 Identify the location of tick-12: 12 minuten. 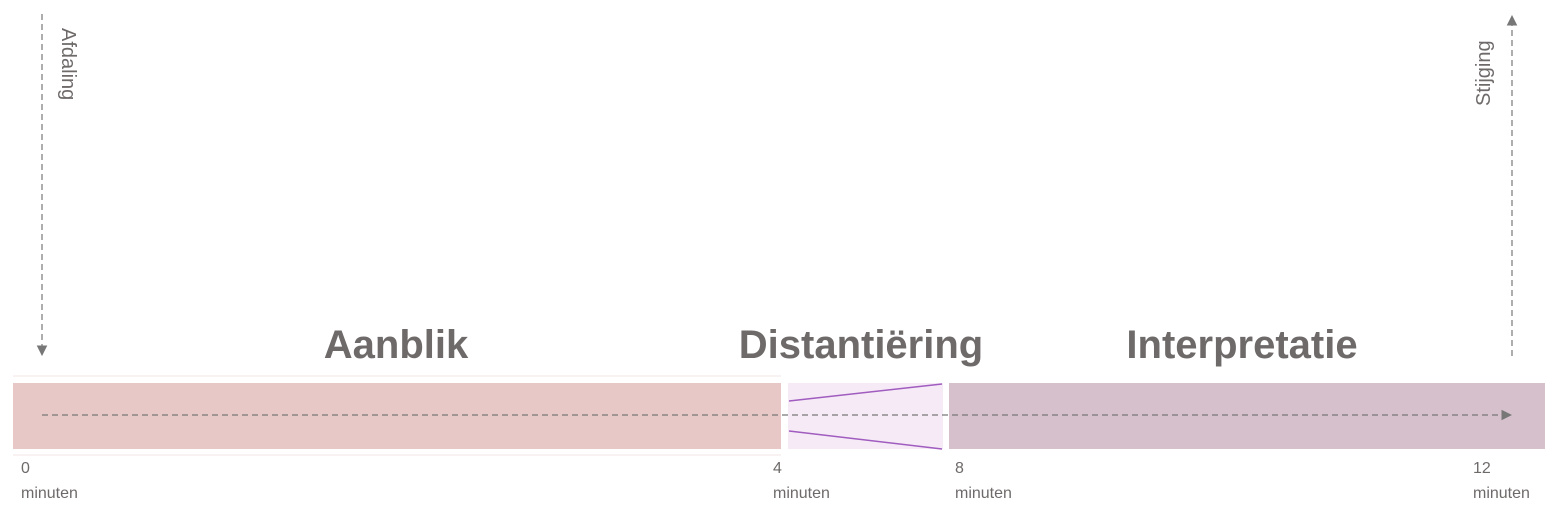
(1501, 481).